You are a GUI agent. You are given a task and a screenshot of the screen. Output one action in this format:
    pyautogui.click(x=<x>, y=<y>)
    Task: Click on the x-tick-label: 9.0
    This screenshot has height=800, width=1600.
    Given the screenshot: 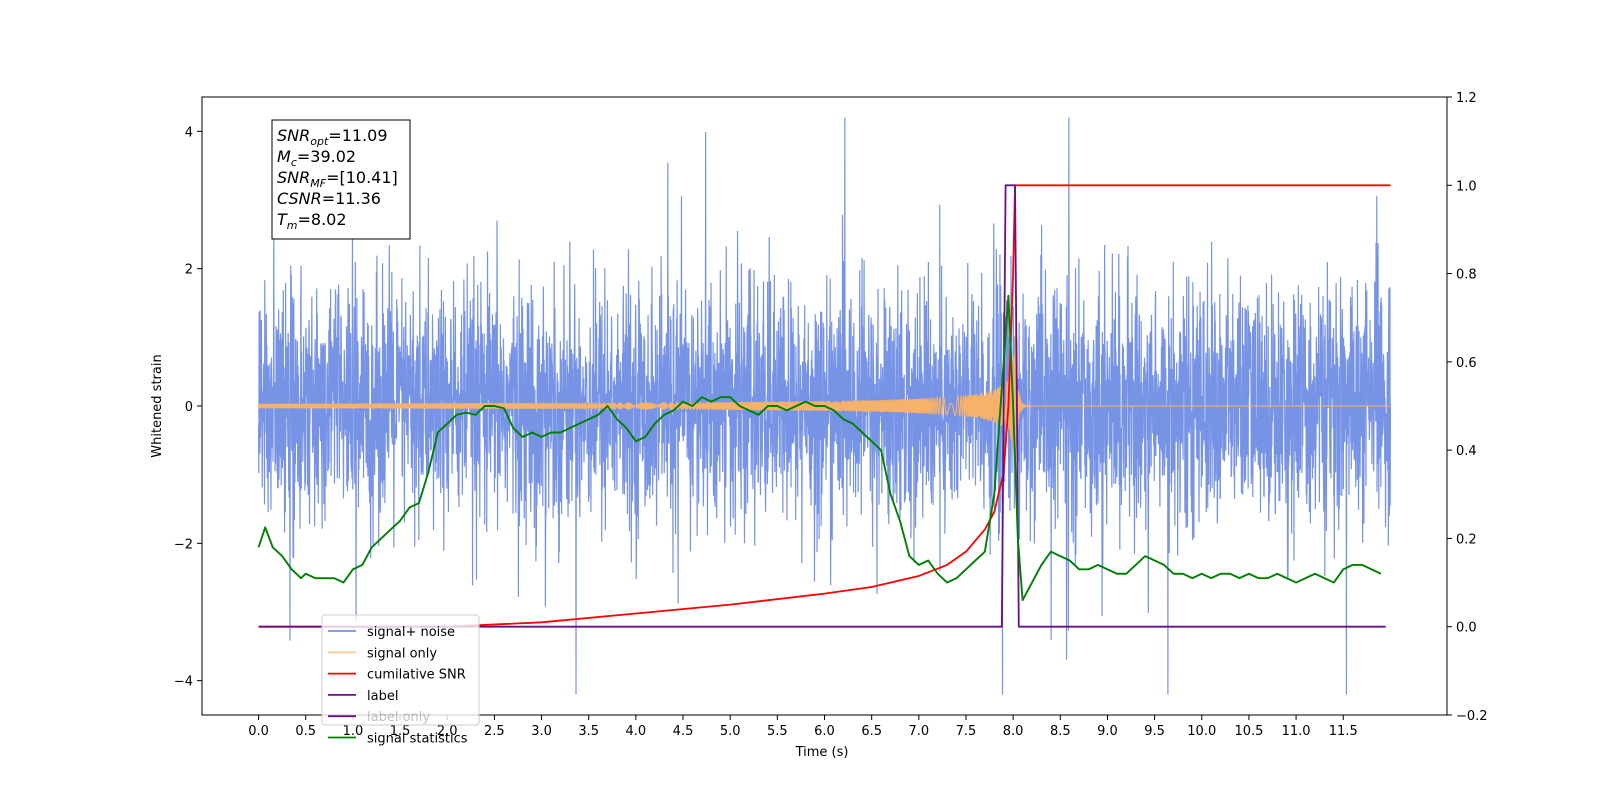 What is the action you would take?
    pyautogui.click(x=1107, y=731)
    